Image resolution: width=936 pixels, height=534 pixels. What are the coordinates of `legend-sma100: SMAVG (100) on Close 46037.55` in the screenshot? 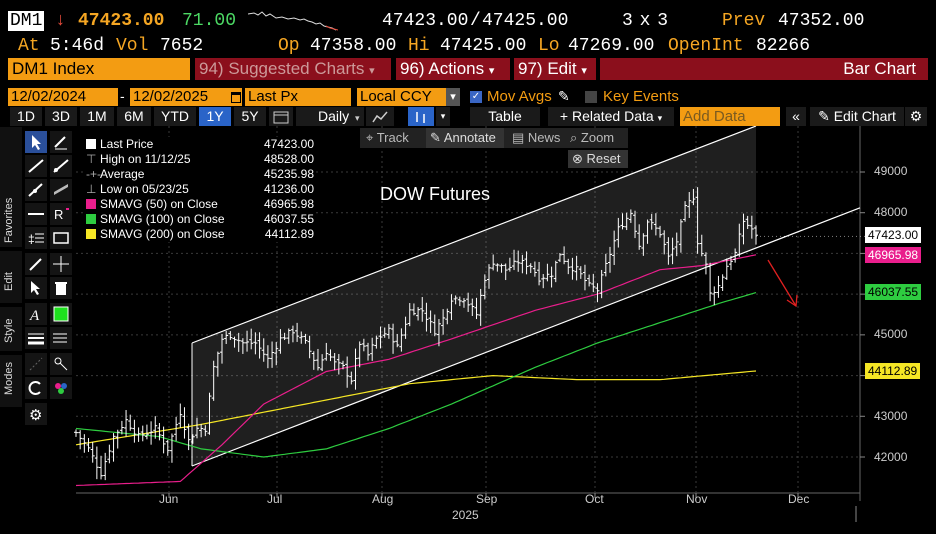 It's located at (200, 219).